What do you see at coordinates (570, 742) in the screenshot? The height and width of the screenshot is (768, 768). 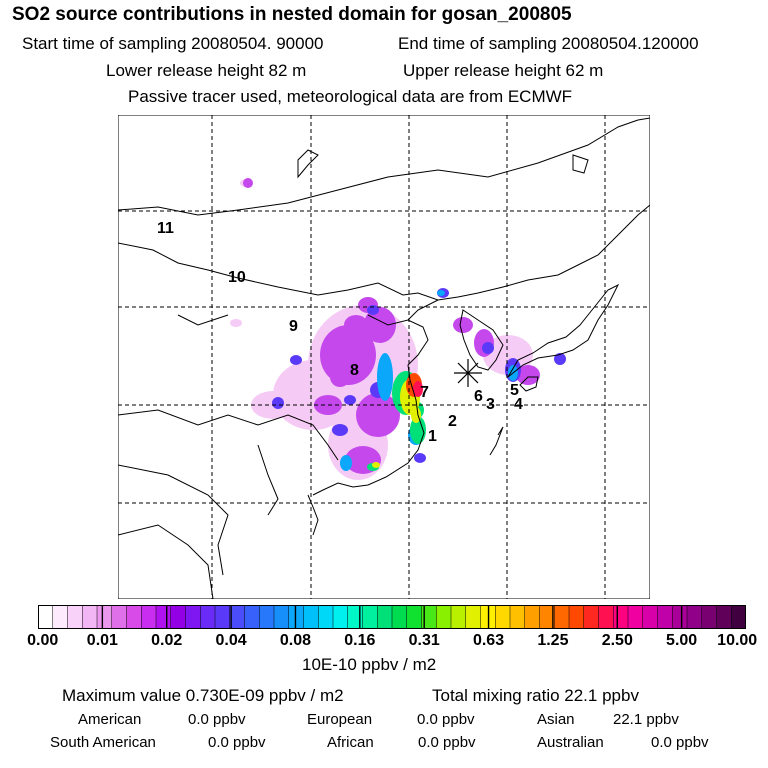 I see `australian-label: Australian` at bounding box center [570, 742].